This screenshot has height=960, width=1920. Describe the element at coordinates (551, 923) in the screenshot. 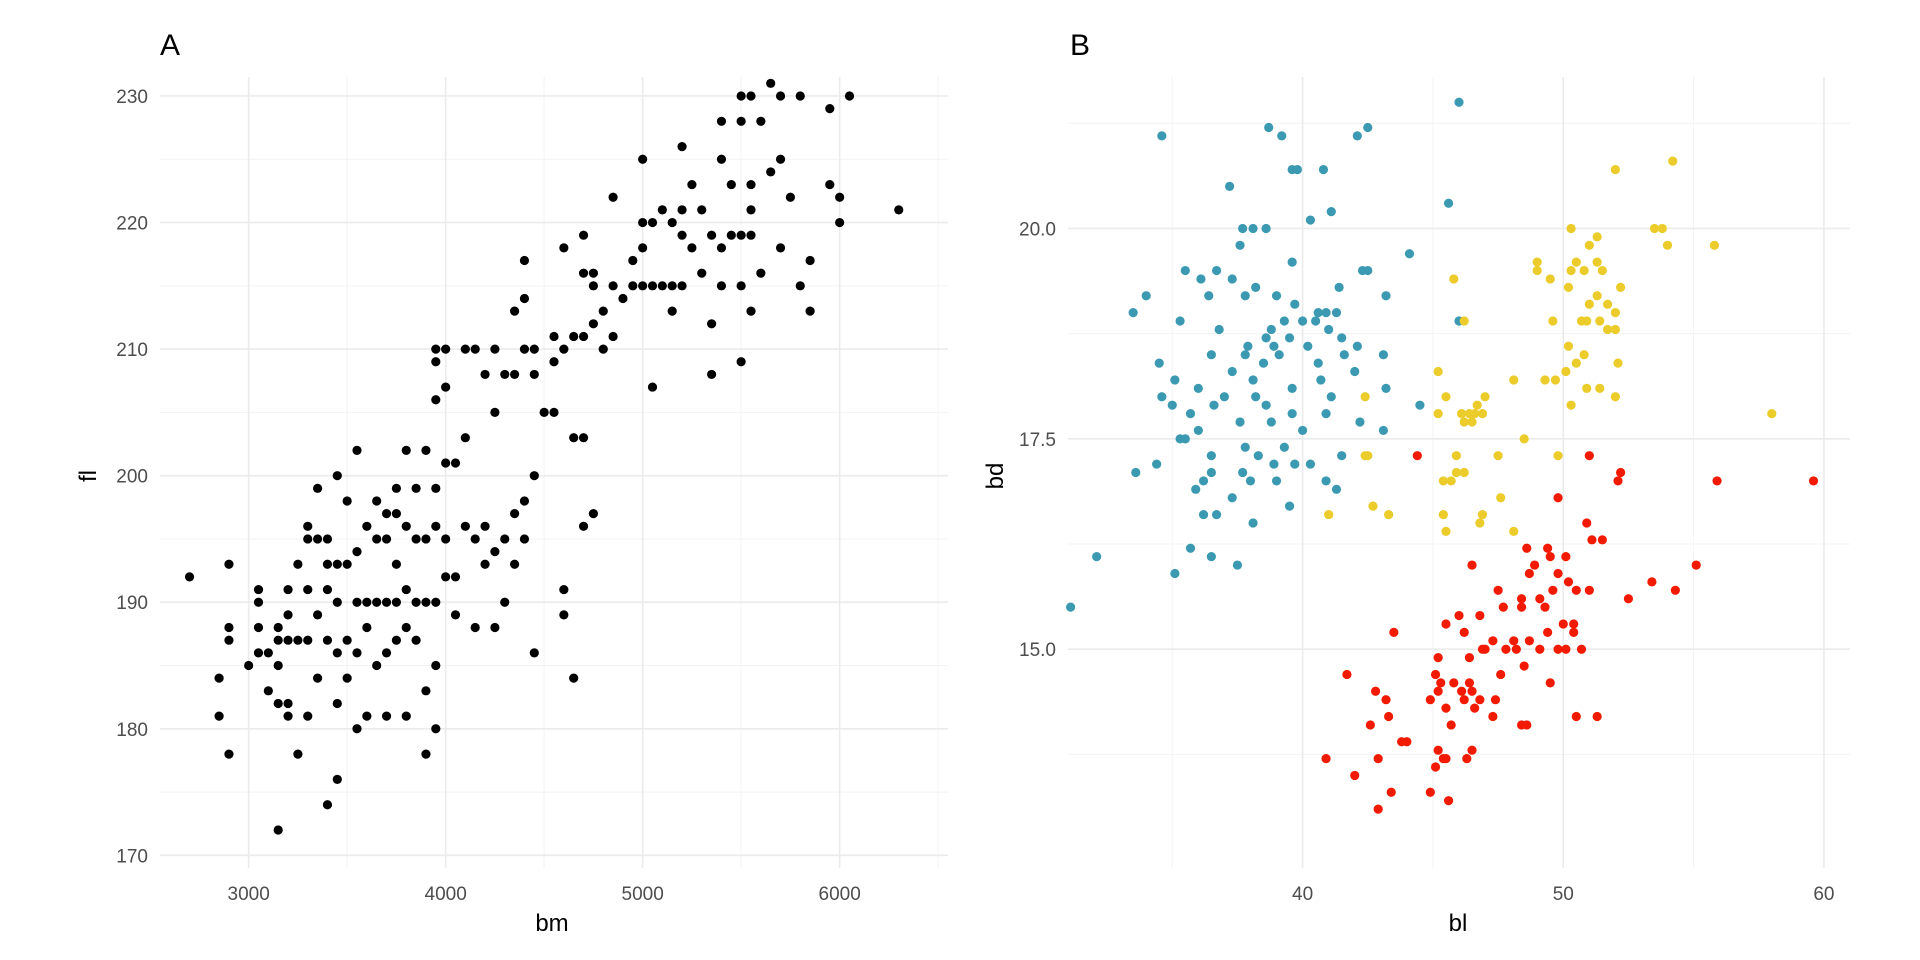

I see `panel-a-x-axis-title: bm` at that location.